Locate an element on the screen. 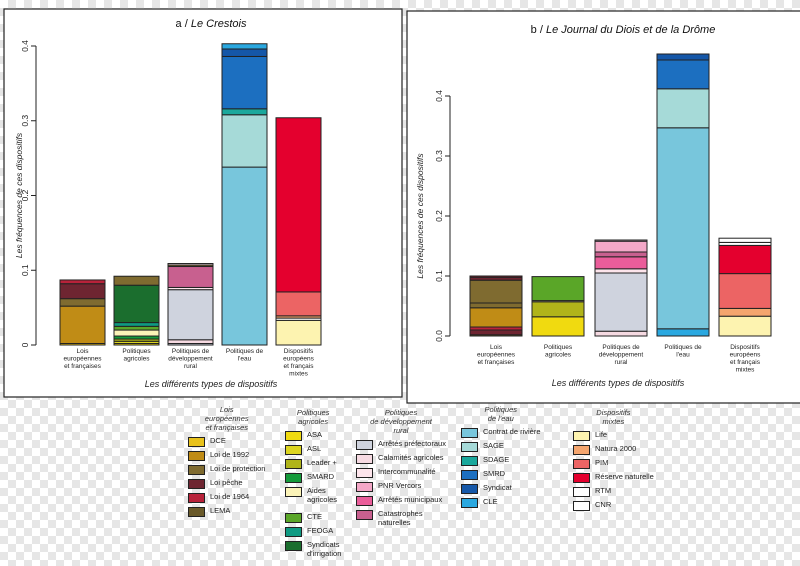 This screenshot has width=800, height=566. x-axis-label: Les différents types de dispositifs is located at coordinates (211, 384).